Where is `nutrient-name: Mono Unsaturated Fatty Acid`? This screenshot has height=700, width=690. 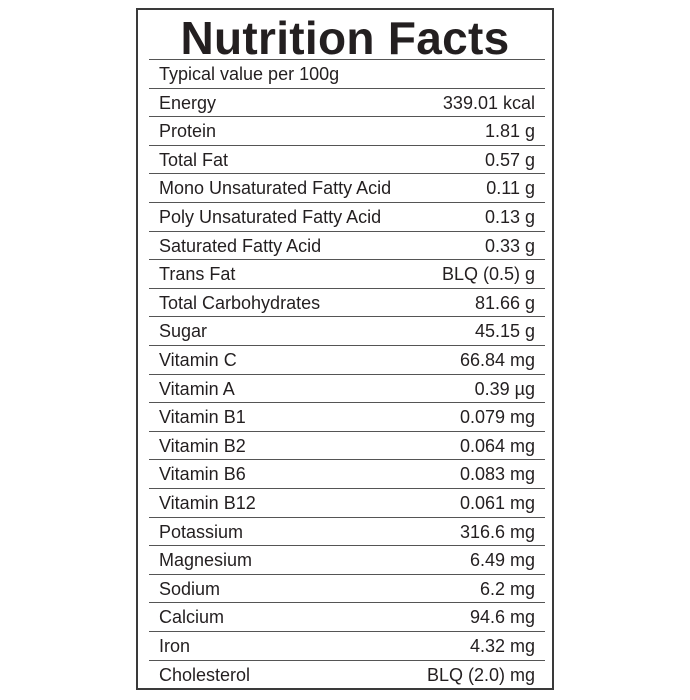 nutrient-name: Mono Unsaturated Fatty Acid is located at coordinates (275, 188).